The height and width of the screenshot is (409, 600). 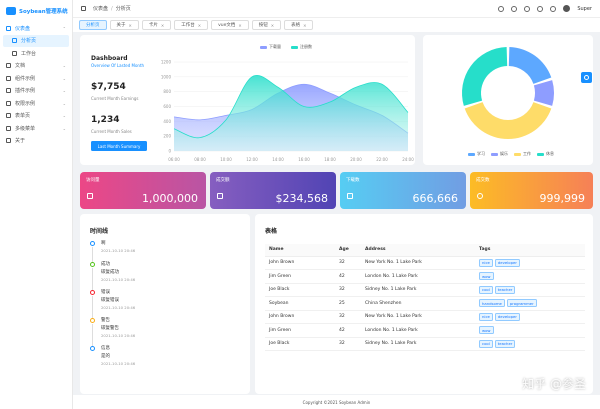 What do you see at coordinates (188, 25) in the screenshot?
I see `tab-label: 工作台` at bounding box center [188, 25].